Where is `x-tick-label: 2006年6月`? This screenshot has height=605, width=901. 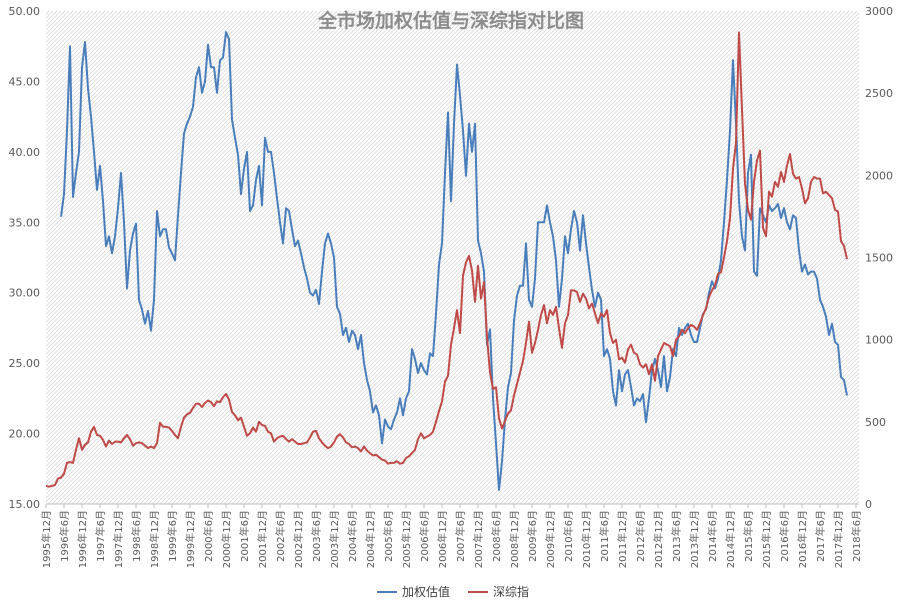
x-tick-label: 2006年6月 is located at coordinates (424, 536).